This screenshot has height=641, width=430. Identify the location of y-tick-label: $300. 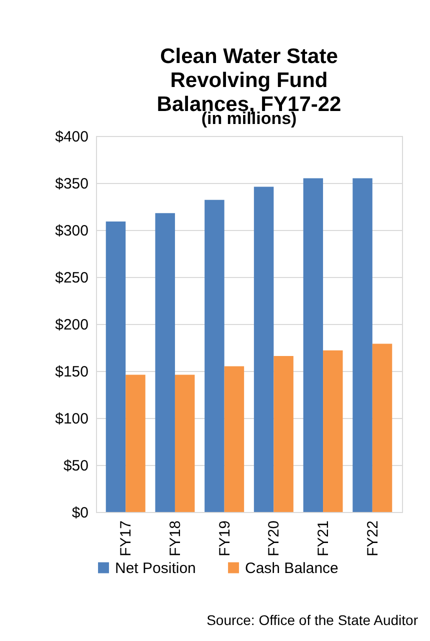
(71, 231).